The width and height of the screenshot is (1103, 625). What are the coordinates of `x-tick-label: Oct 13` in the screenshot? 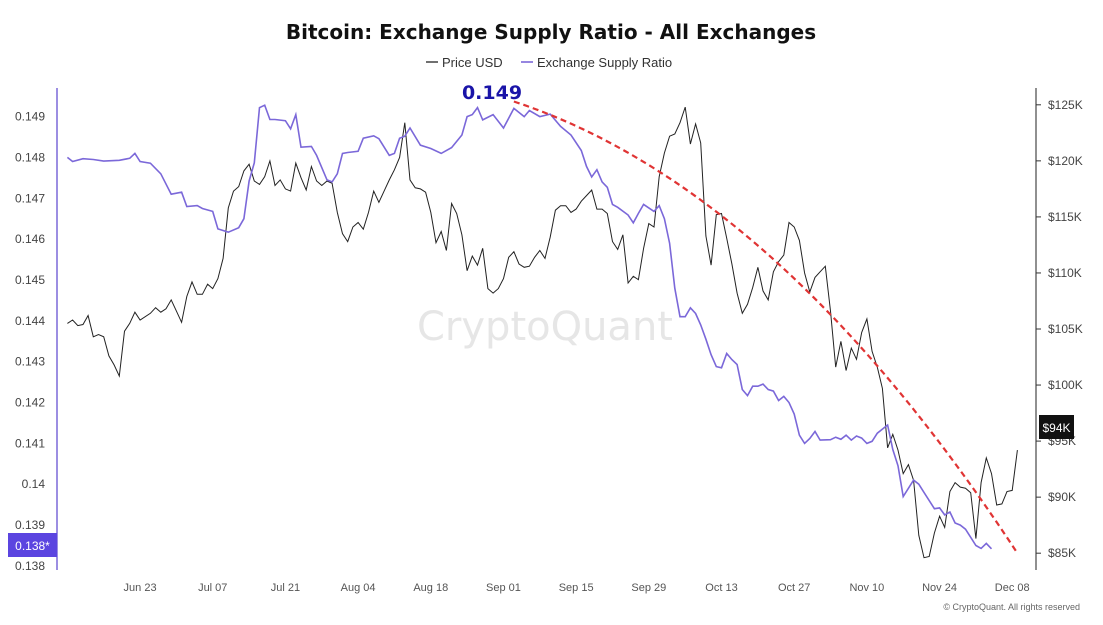 It's located at (721, 588).